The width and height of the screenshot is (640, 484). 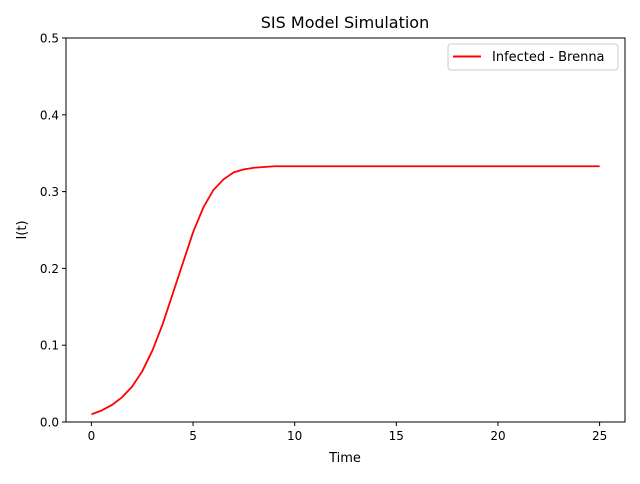 What do you see at coordinates (22, 229) in the screenshot?
I see `y-axis-label: I(t)` at bounding box center [22, 229].